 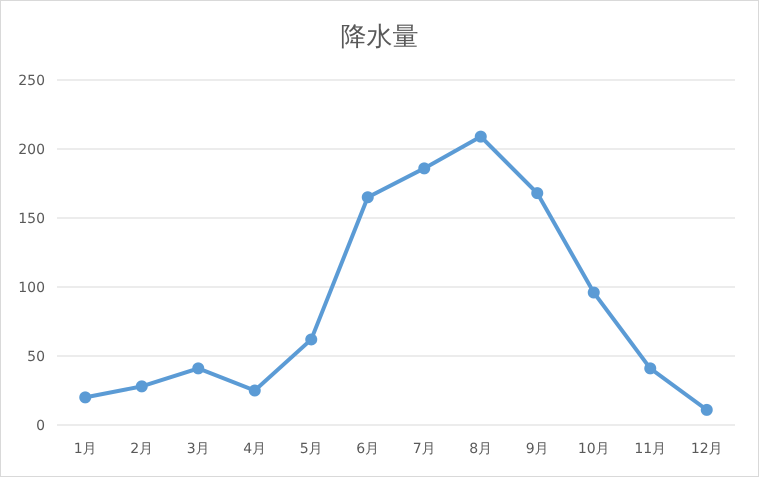 I want to click on x-tick-label: 11月, so click(x=650, y=449).